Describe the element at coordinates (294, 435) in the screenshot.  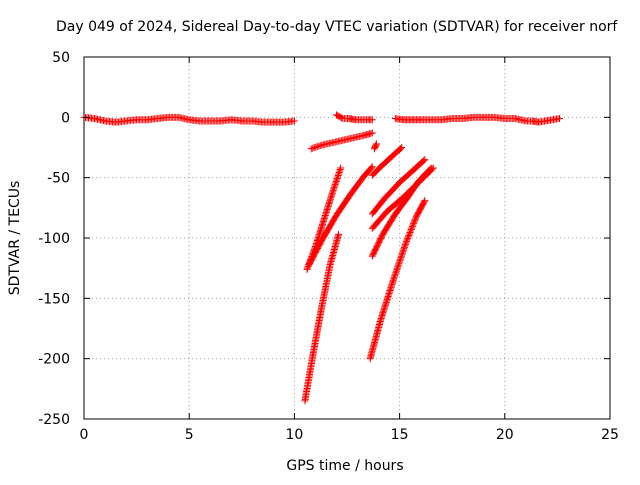
I see `x-tick-label: 10` at that location.